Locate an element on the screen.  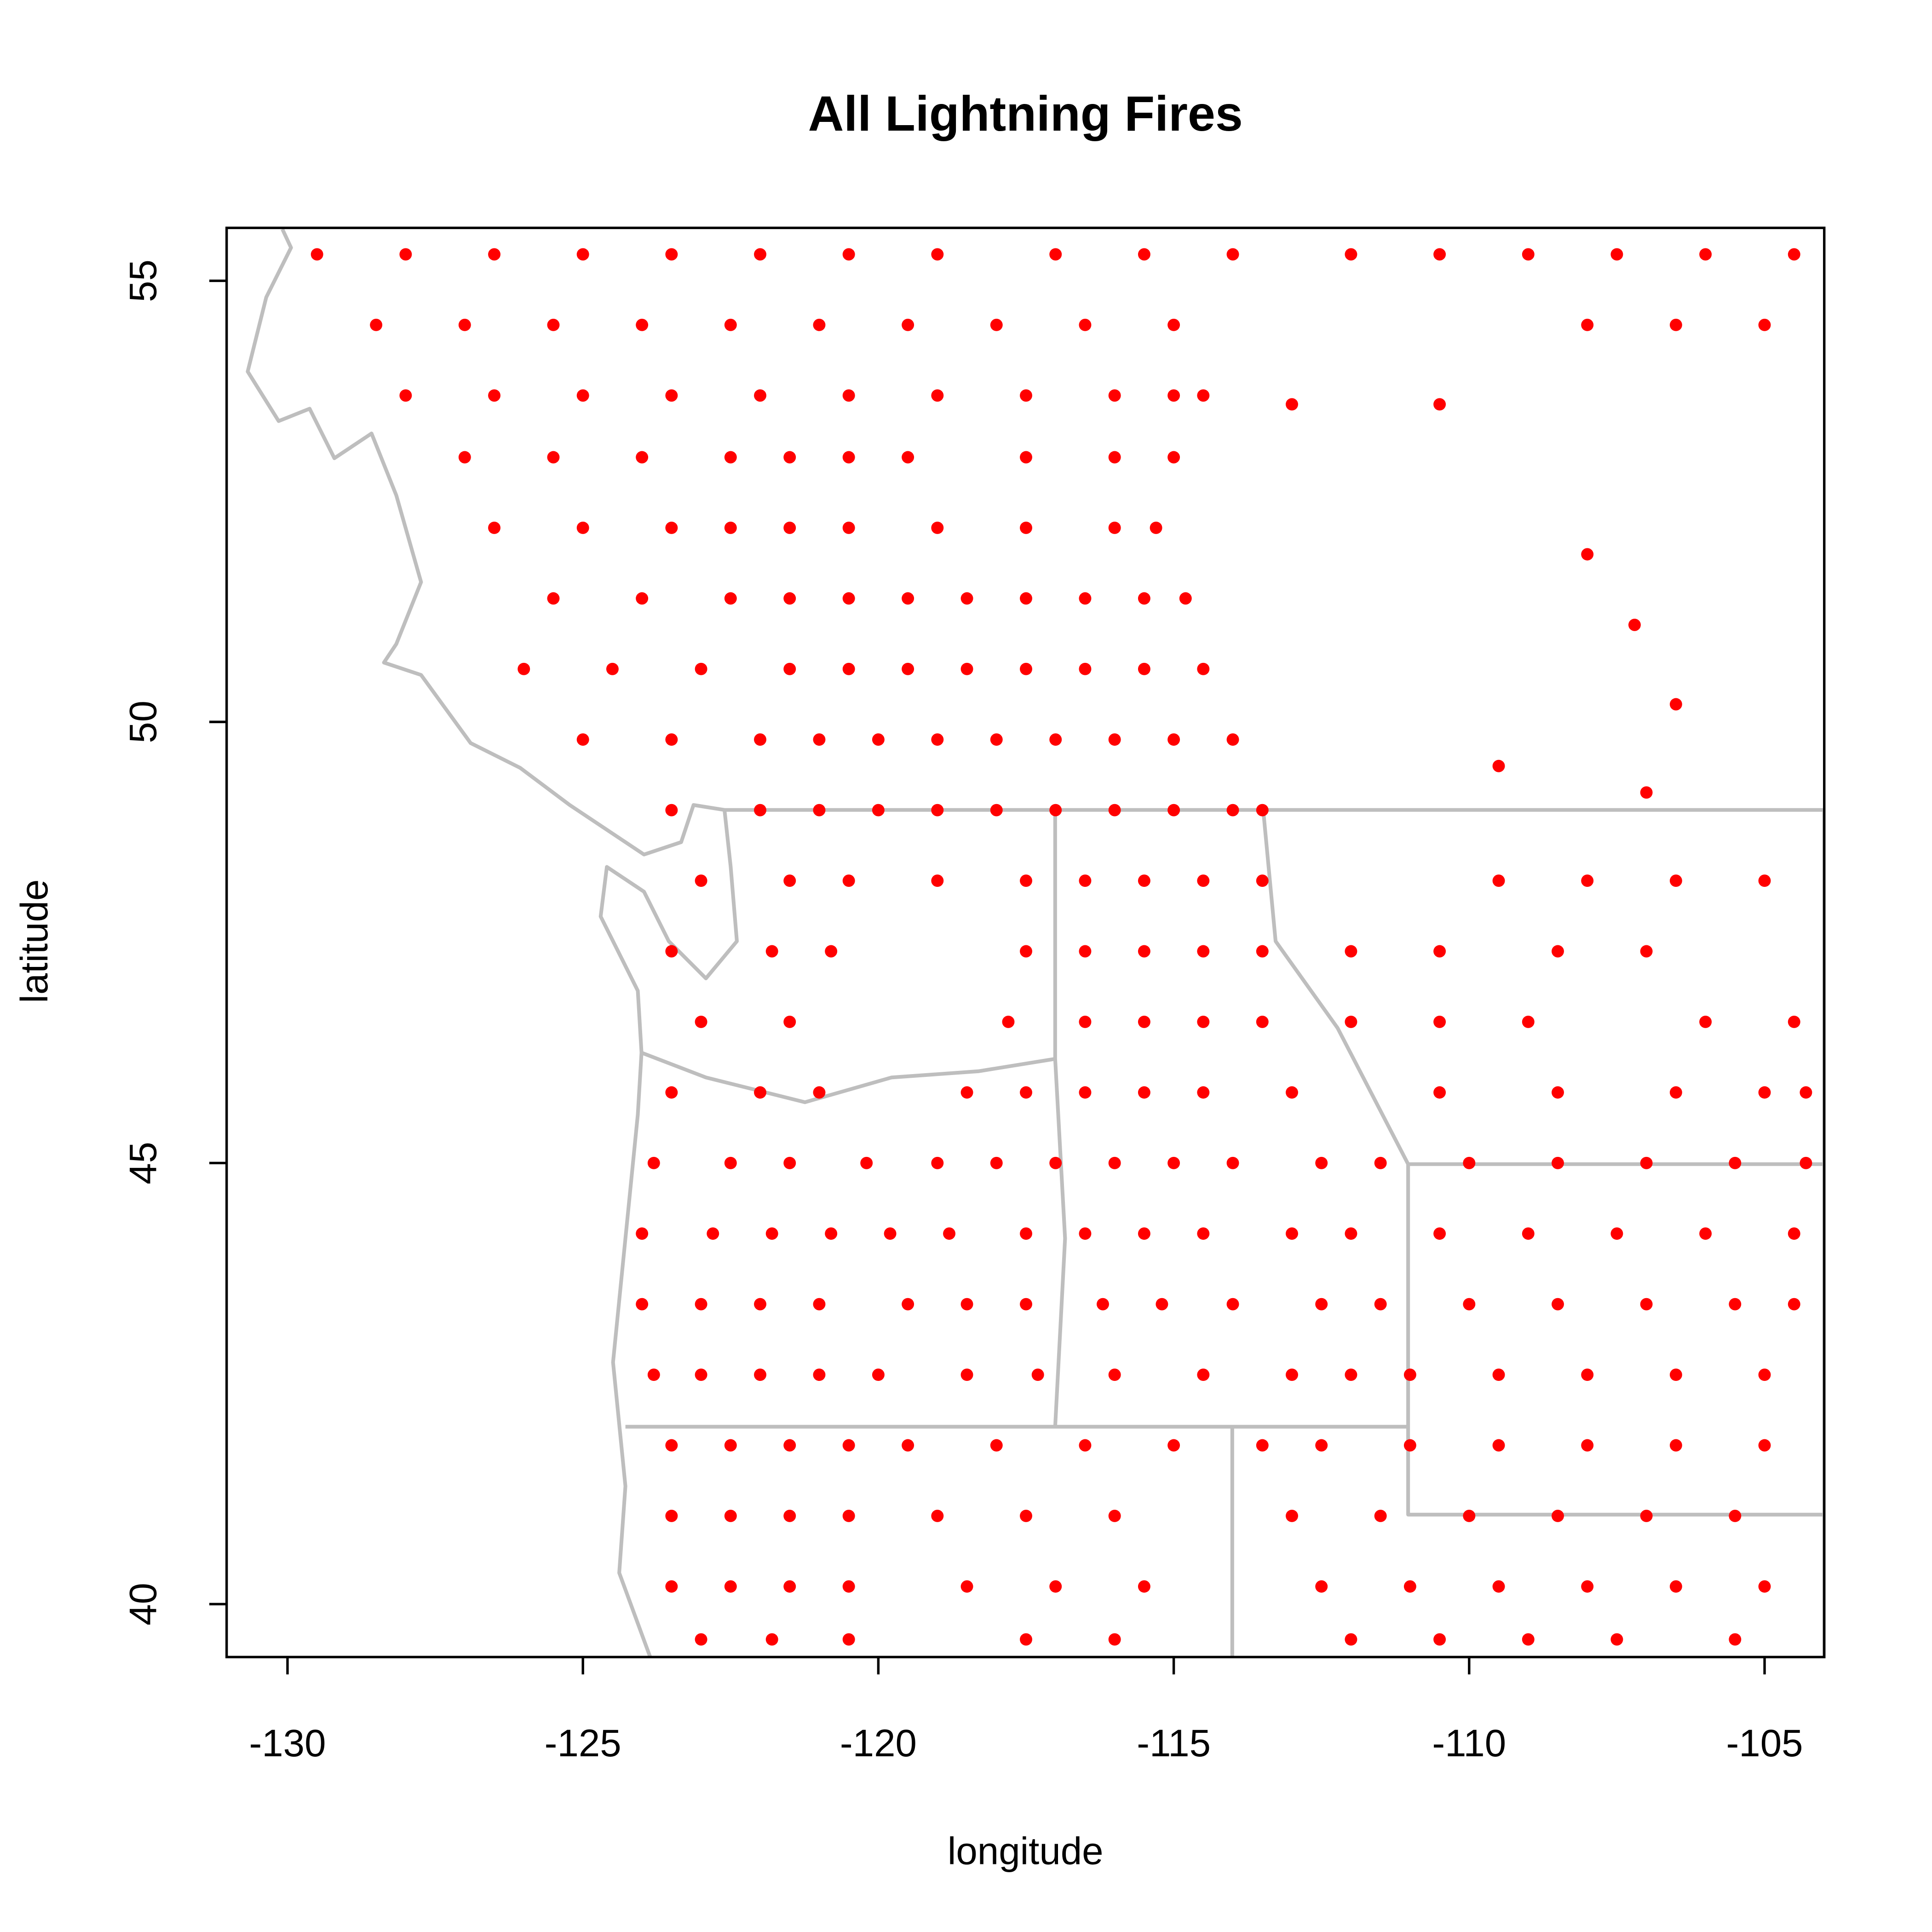
y-tick-label: 45 is located at coordinates (143, 1163).